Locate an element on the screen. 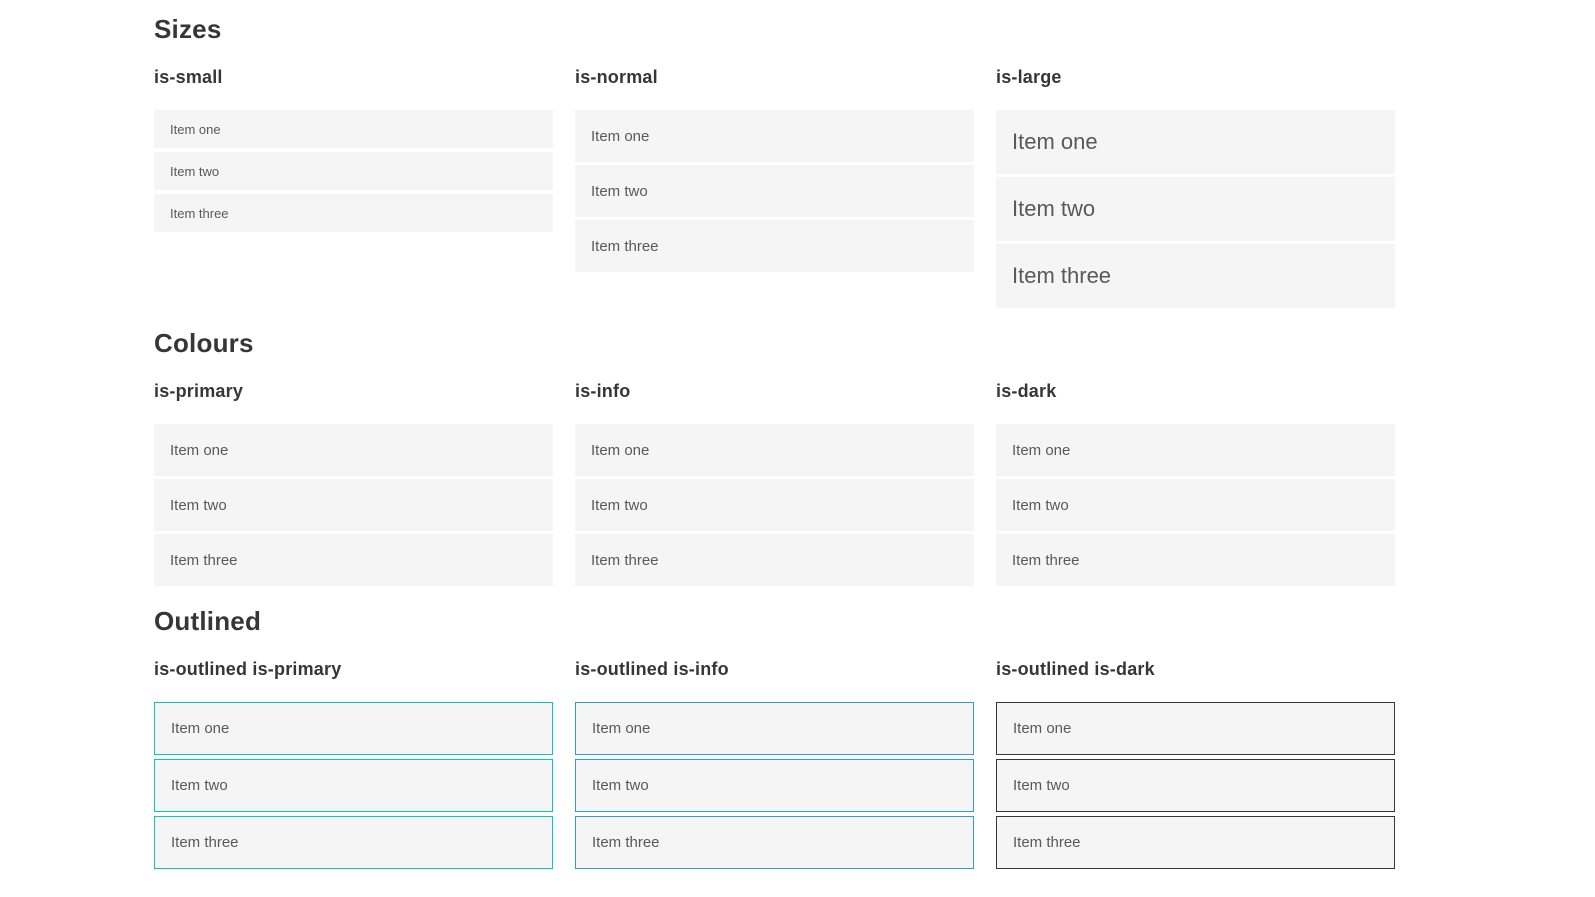 The image size is (1595, 897). list-group-info: Item one Item two Item three is located at coordinates (774, 505).